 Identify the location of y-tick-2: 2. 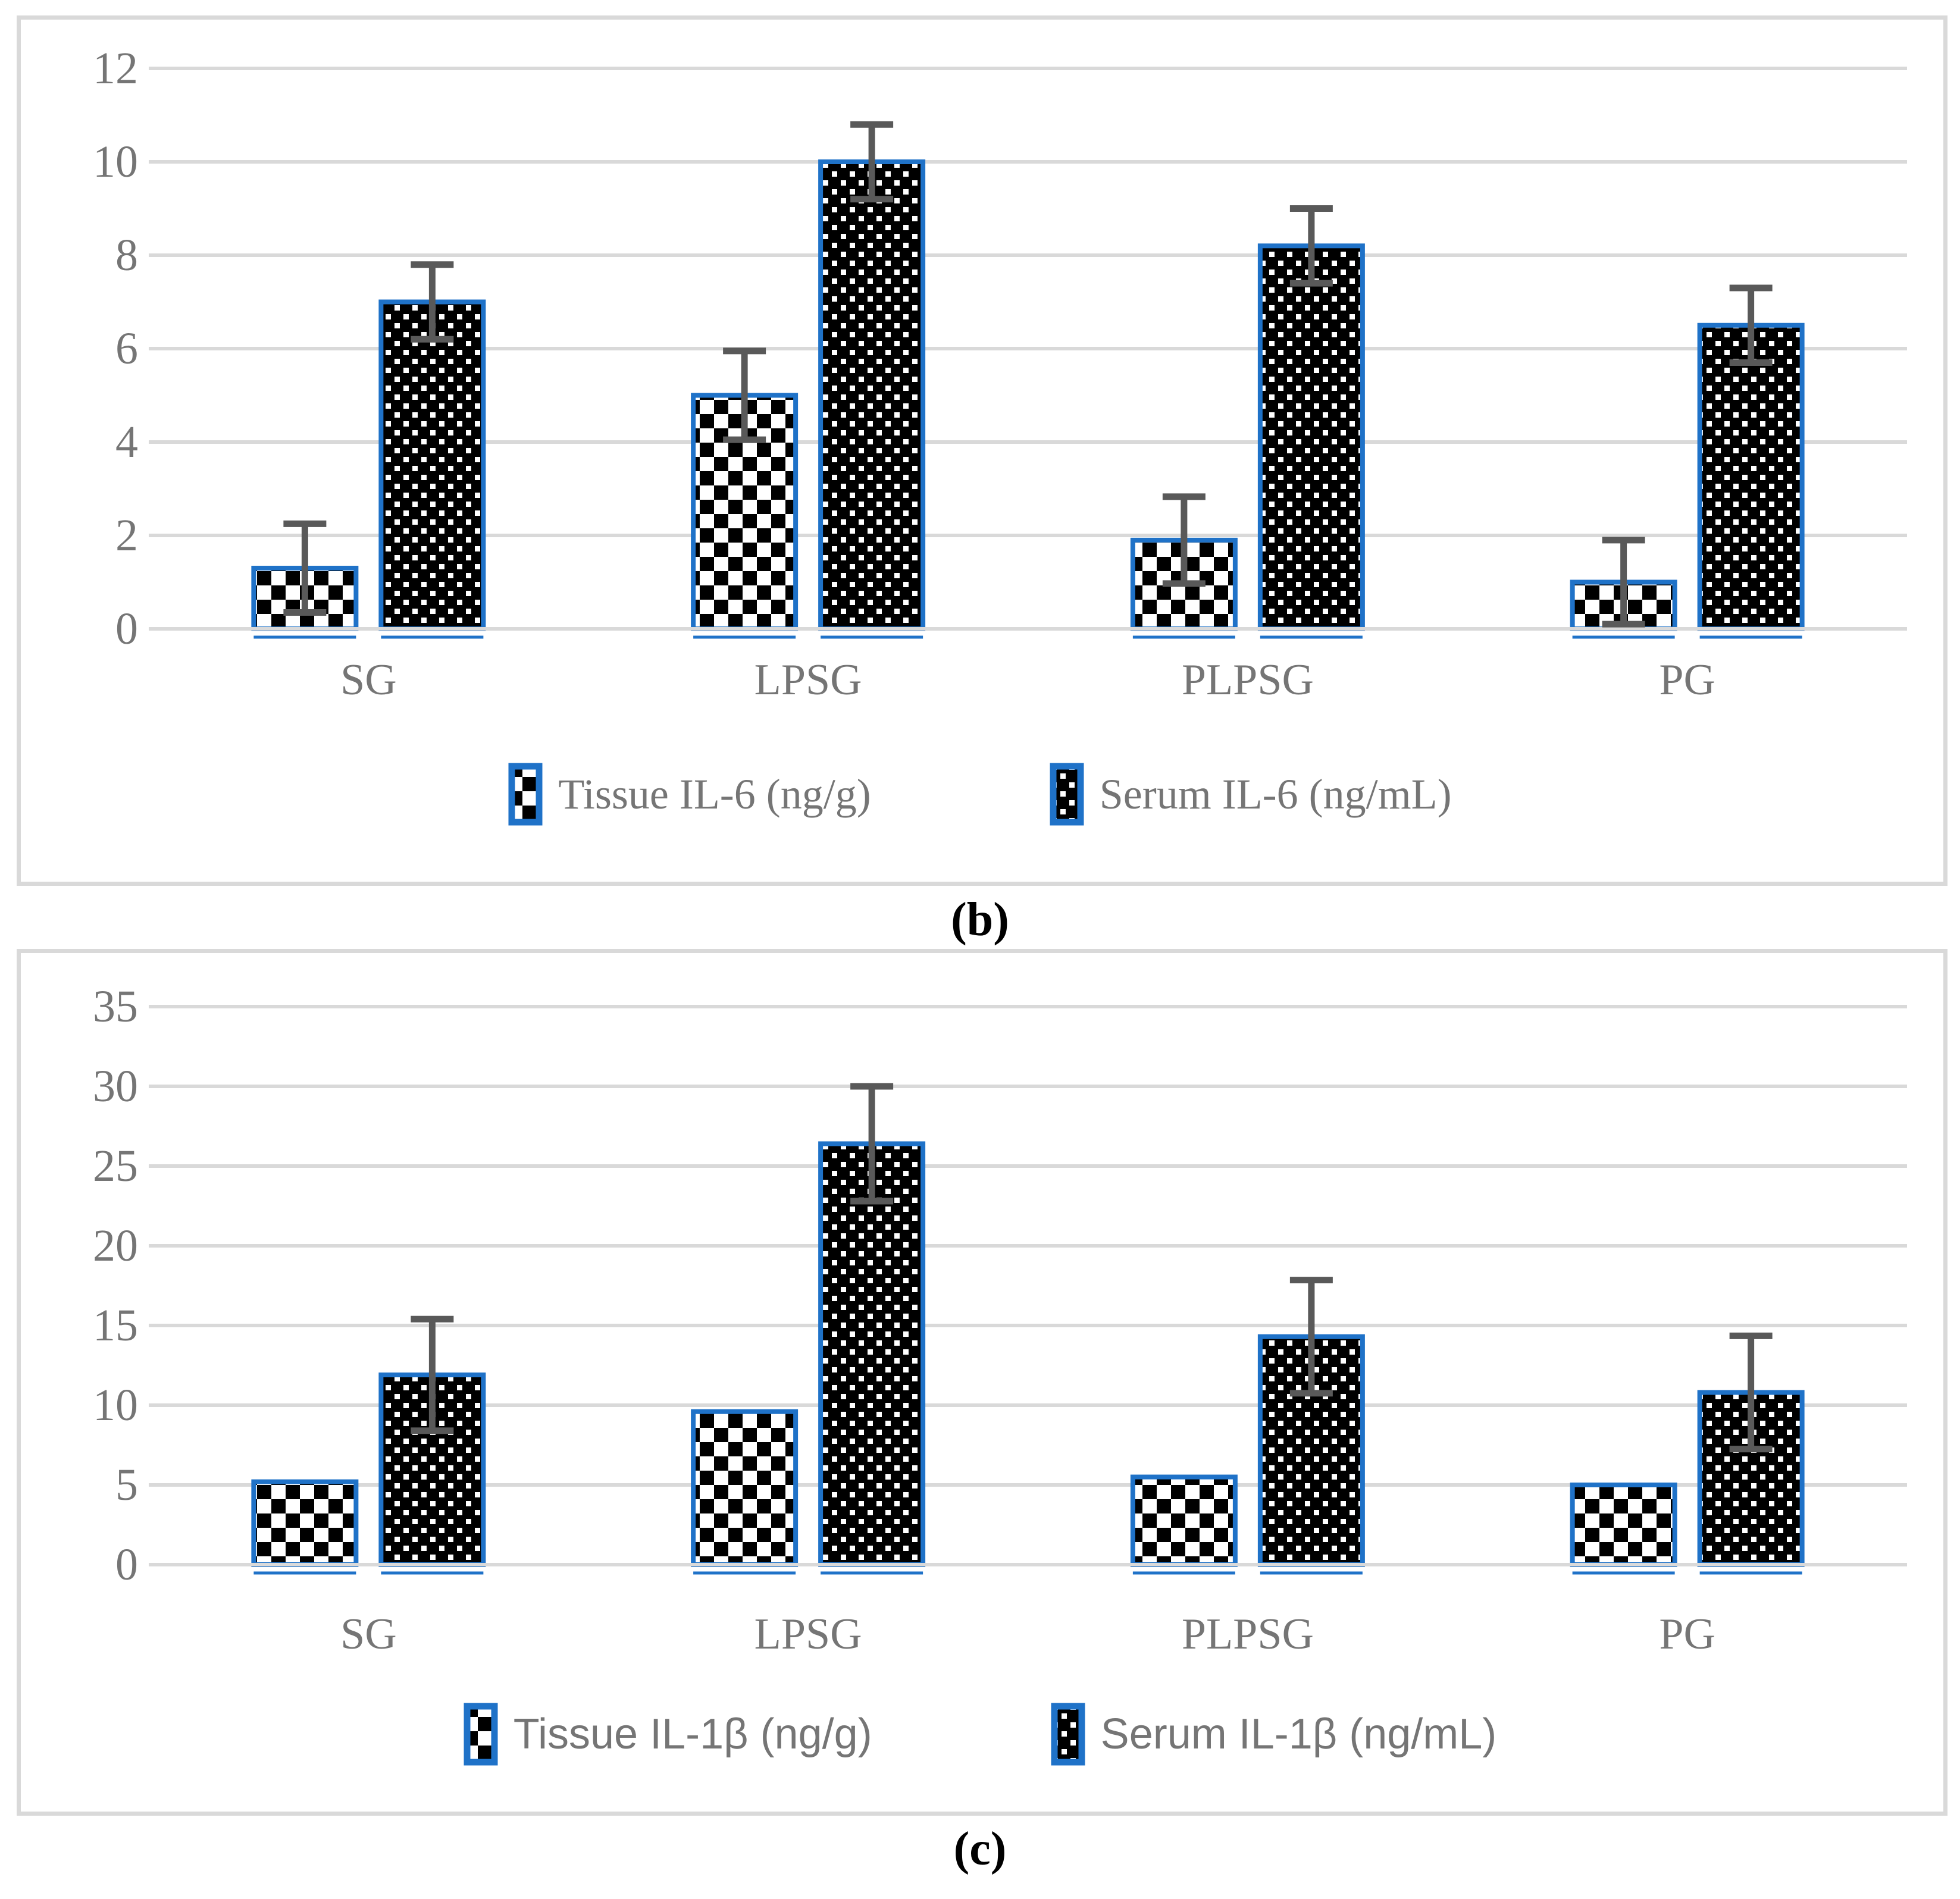
(126, 535).